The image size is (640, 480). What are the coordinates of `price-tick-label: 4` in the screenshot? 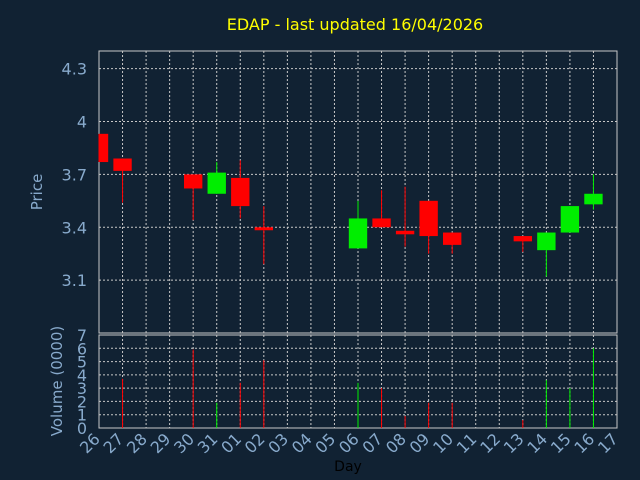 It's located at (82, 122).